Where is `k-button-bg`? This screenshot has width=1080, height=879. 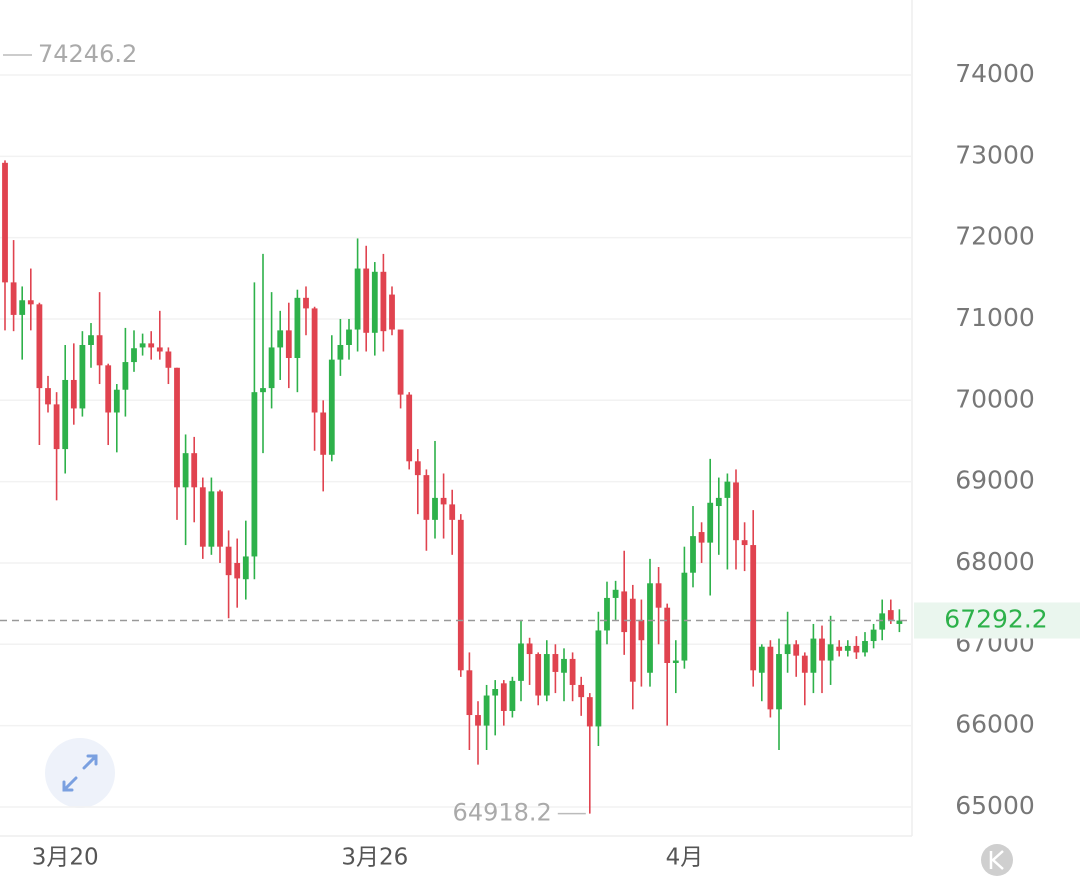 k-button-bg is located at coordinates (997, 860).